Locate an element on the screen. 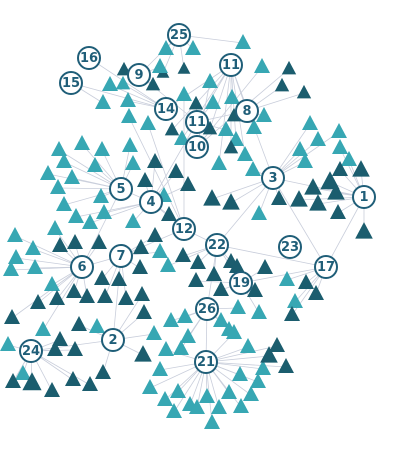 This screenshot has height=450, width=400. hub-label: 19 is located at coordinates (241, 283).